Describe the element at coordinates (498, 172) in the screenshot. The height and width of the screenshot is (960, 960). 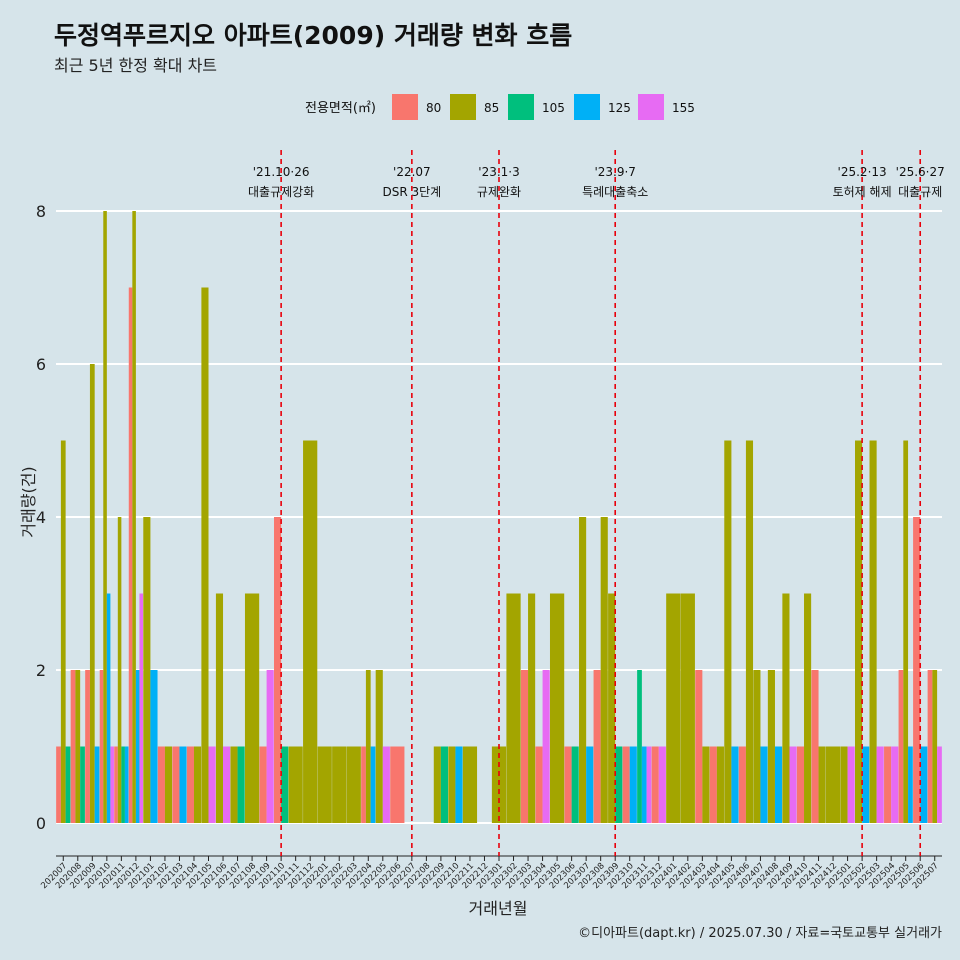
I see `event-date: '23.1·3` at that location.